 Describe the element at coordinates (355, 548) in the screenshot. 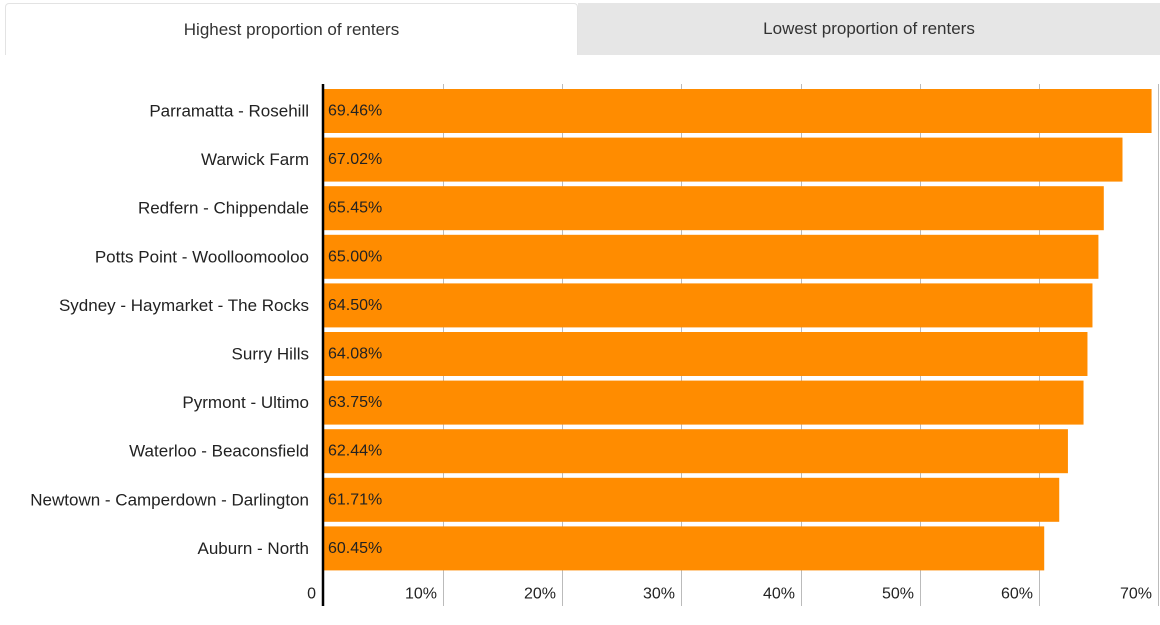

I see `bar-value-label: 60.45%` at that location.